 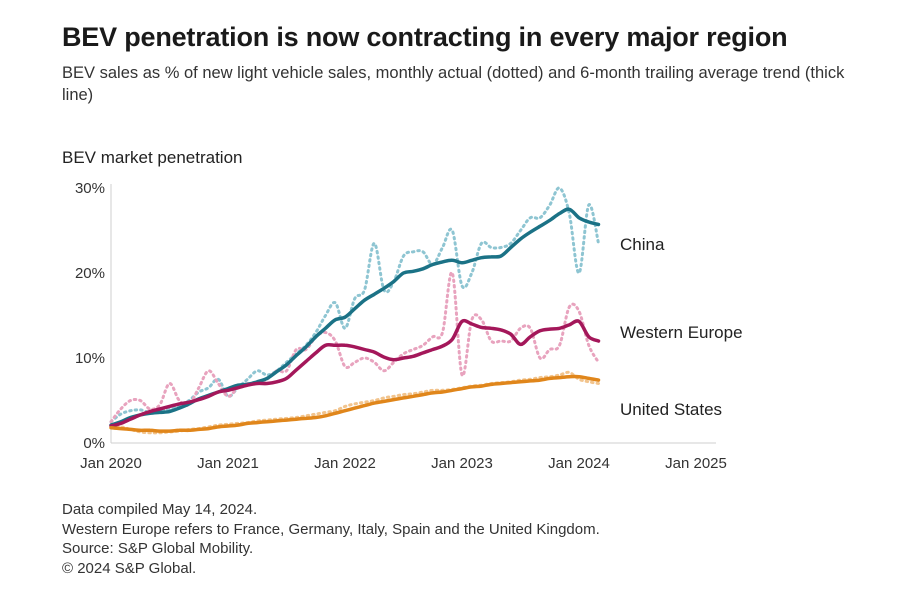 What do you see at coordinates (158, 548) in the screenshot?
I see `footer-source: Source: S&P Global Mobility.` at bounding box center [158, 548].